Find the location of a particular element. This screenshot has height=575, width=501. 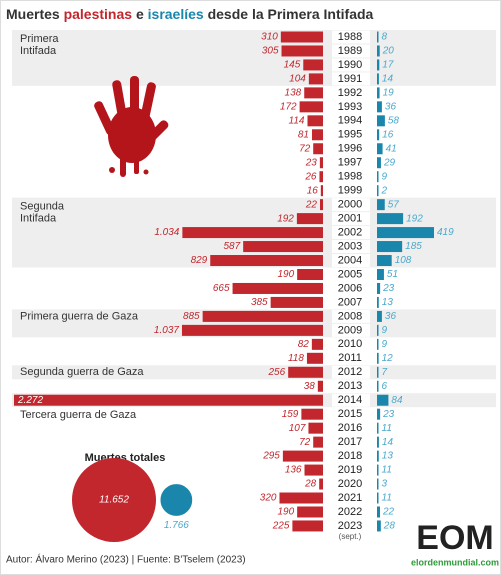

year-label: 2015 is located at coordinates (350, 414).